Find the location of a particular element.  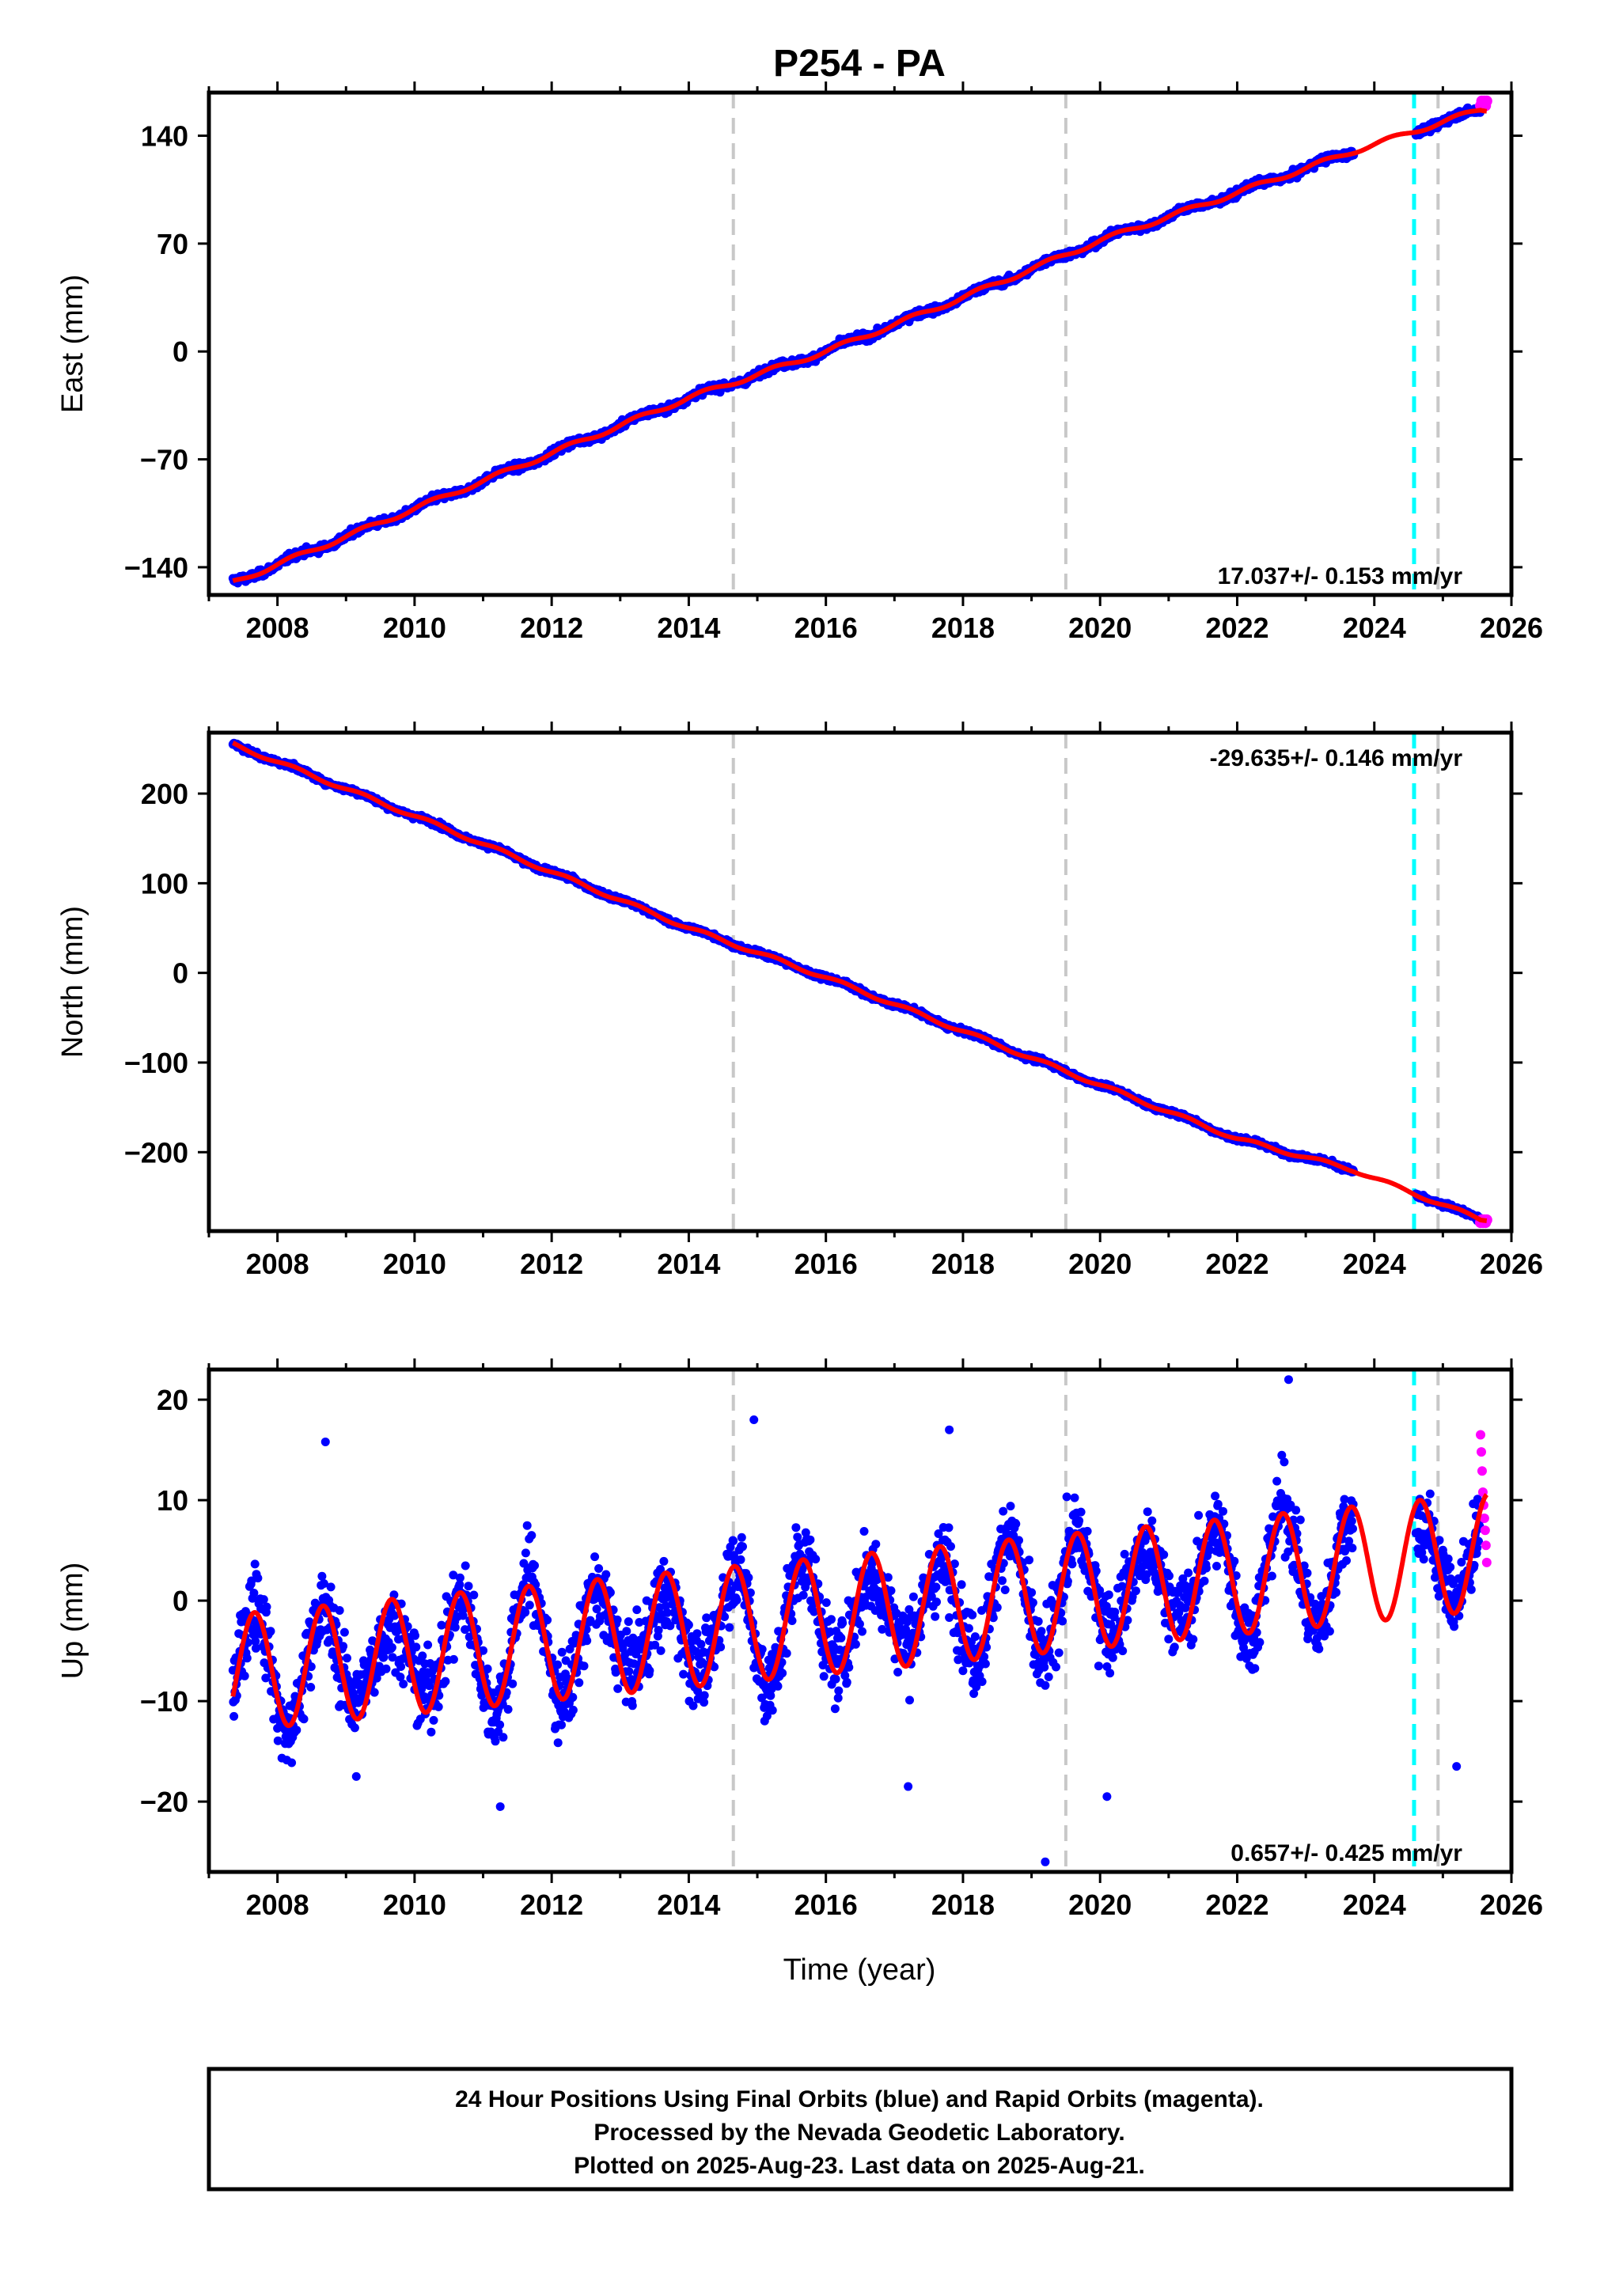

north-x-tick-label-2026: 2026 is located at coordinates (1511, 1264).